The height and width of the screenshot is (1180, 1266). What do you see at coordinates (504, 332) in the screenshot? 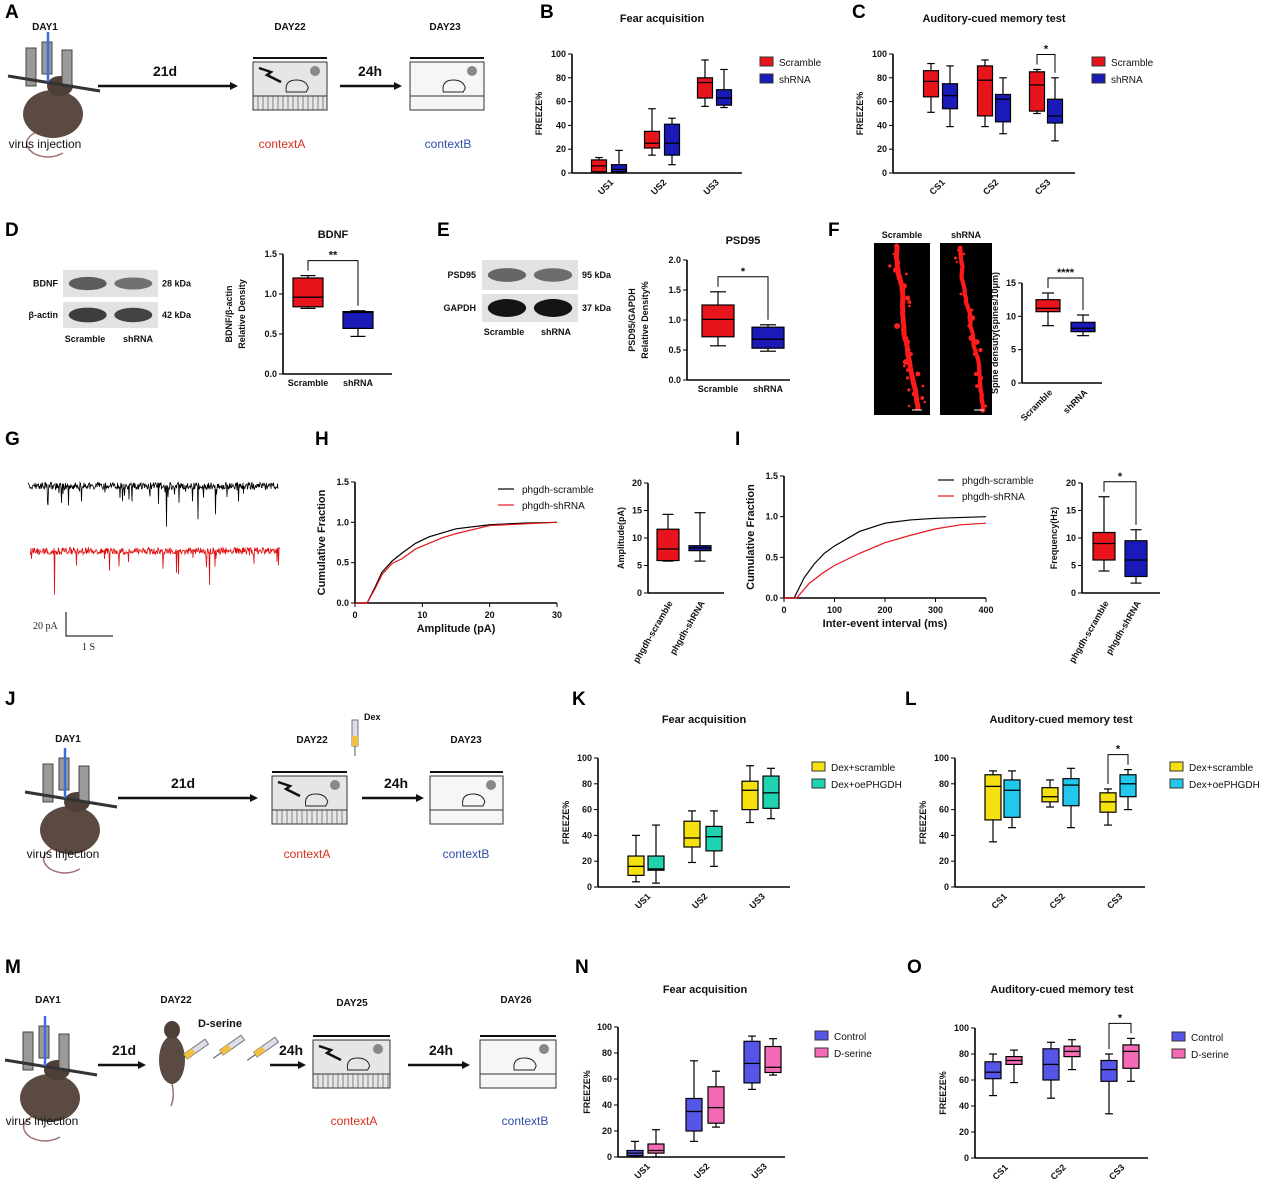
I see `blot-lane-label: Scramble` at bounding box center [504, 332].